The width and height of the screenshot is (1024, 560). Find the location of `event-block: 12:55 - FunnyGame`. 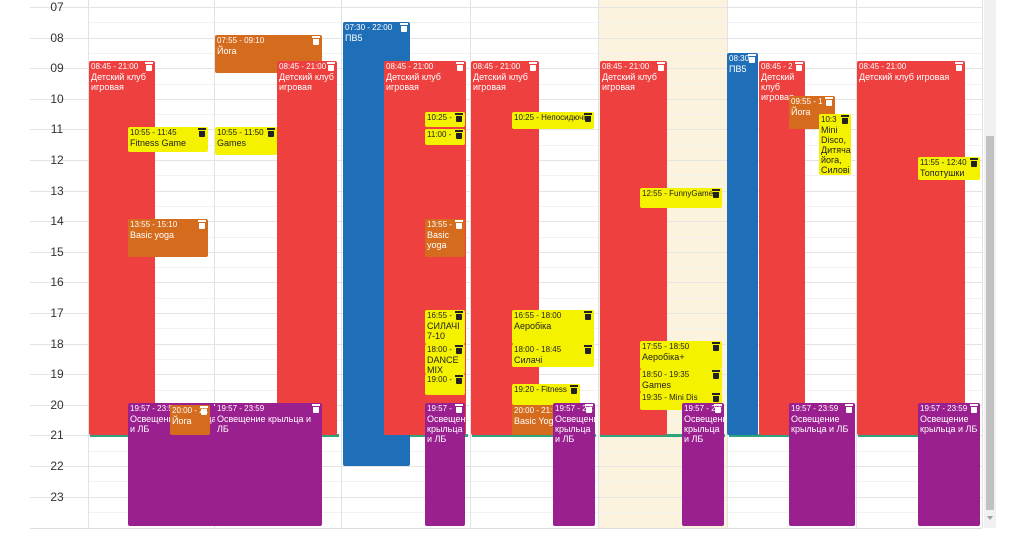

event-block: 12:55 - FunnyGame is located at coordinates (681, 198).